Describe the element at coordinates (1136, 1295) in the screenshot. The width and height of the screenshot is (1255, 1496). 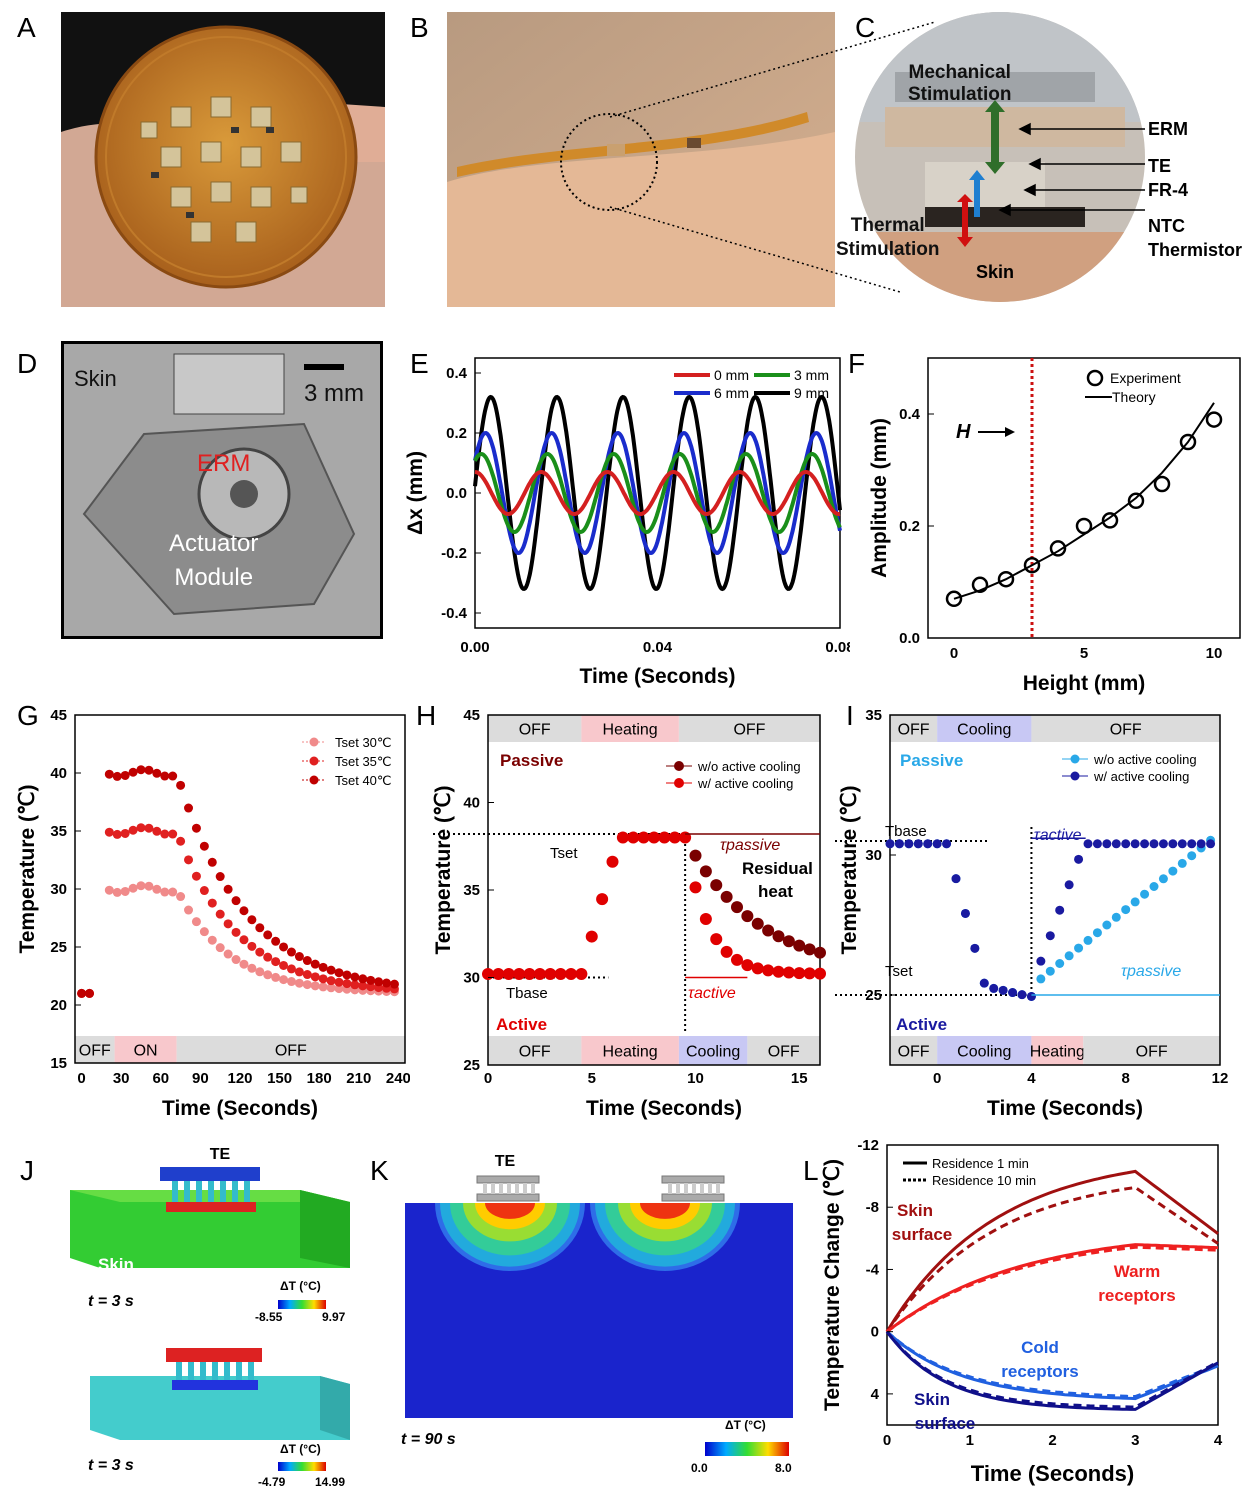
I see `warm-receptors-label-2: receptors` at that location.